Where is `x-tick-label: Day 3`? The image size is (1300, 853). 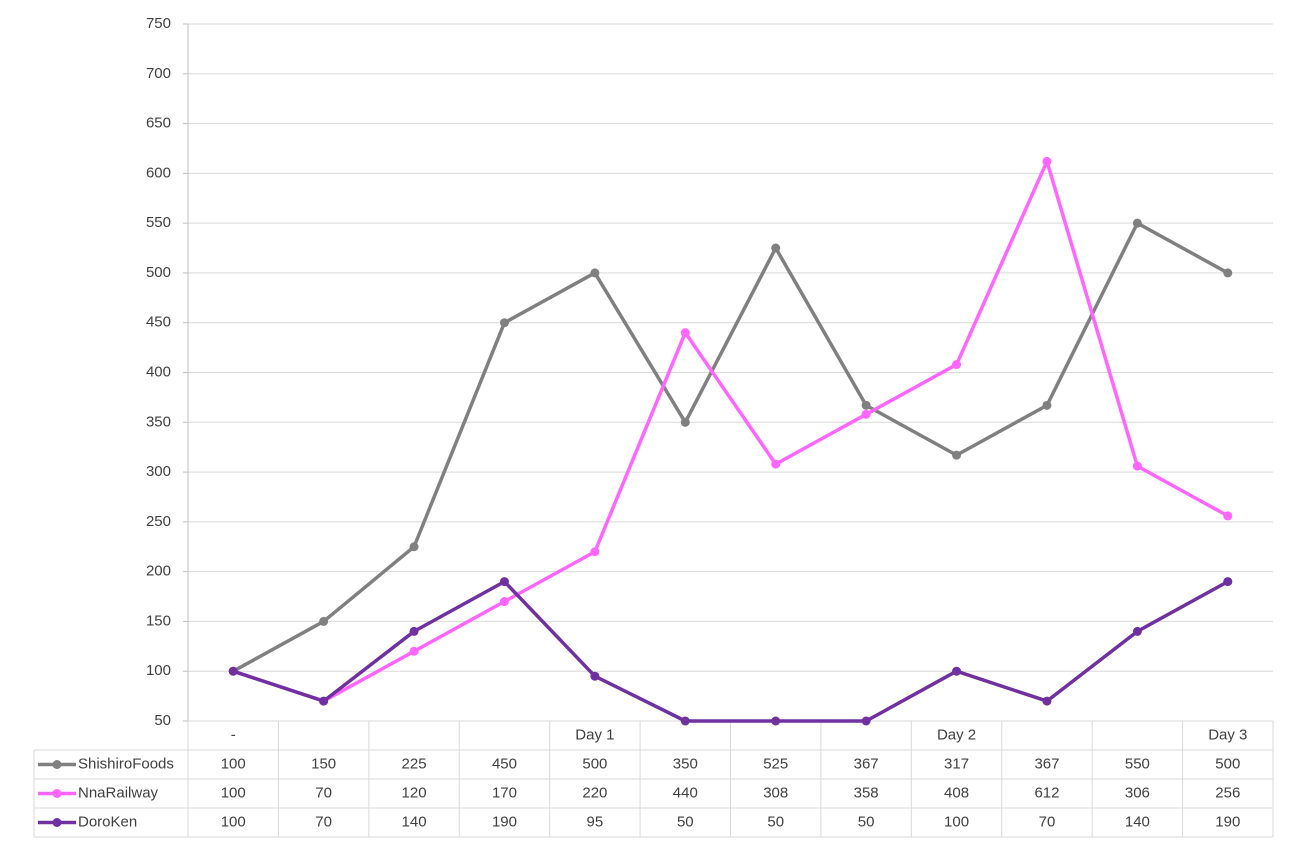
x-tick-label: Day 3 is located at coordinates (1227, 734).